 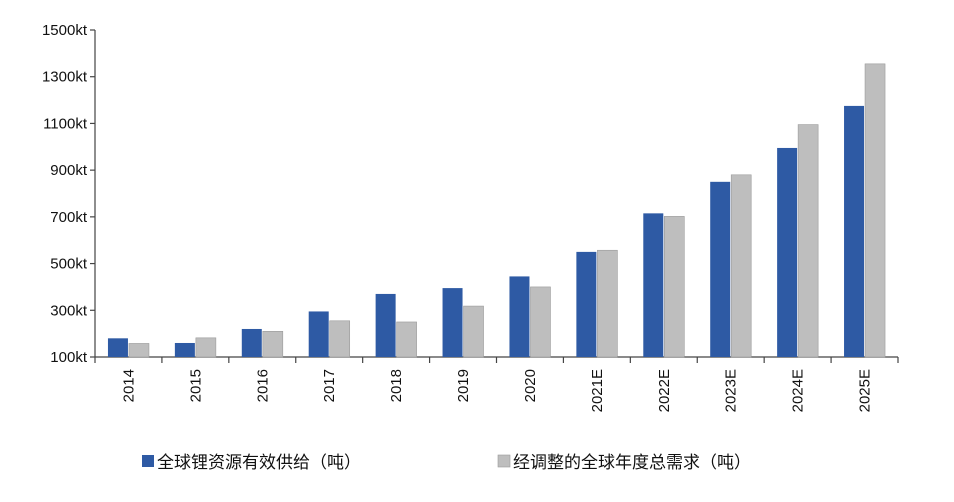 I want to click on bar-supply-2015, so click(x=184, y=349).